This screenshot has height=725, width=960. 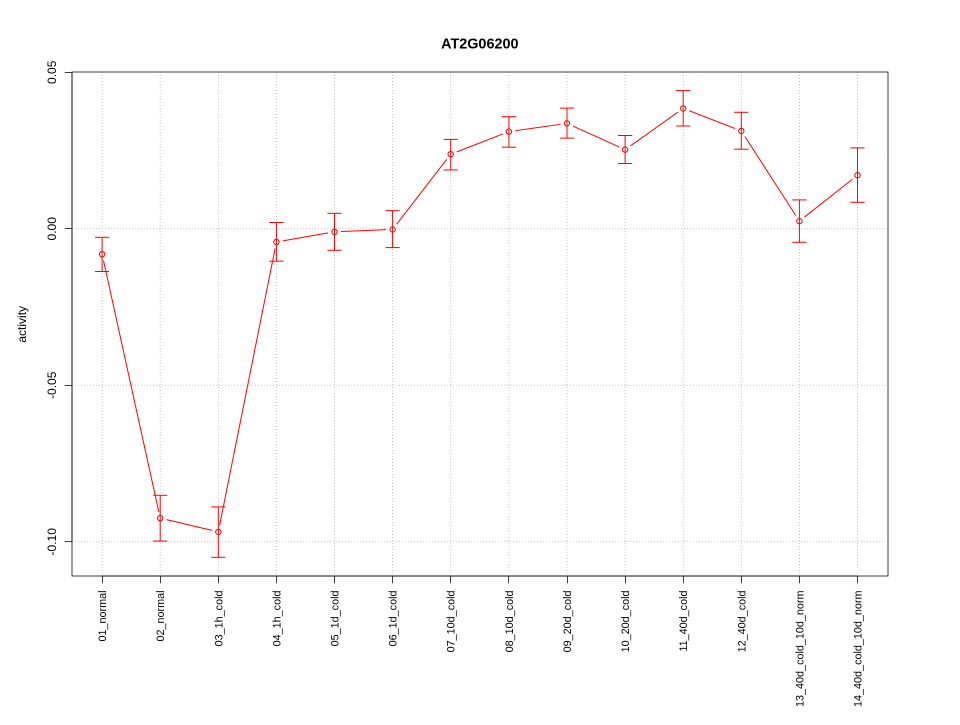 What do you see at coordinates (510, 622) in the screenshot?
I see `svg-text: 08_10d_cold` at bounding box center [510, 622].